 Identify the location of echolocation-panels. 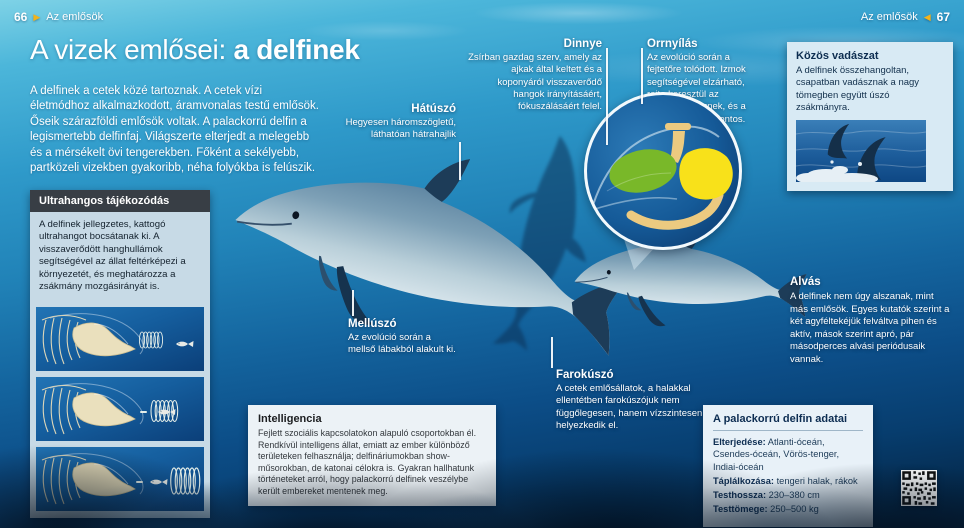
(120, 407).